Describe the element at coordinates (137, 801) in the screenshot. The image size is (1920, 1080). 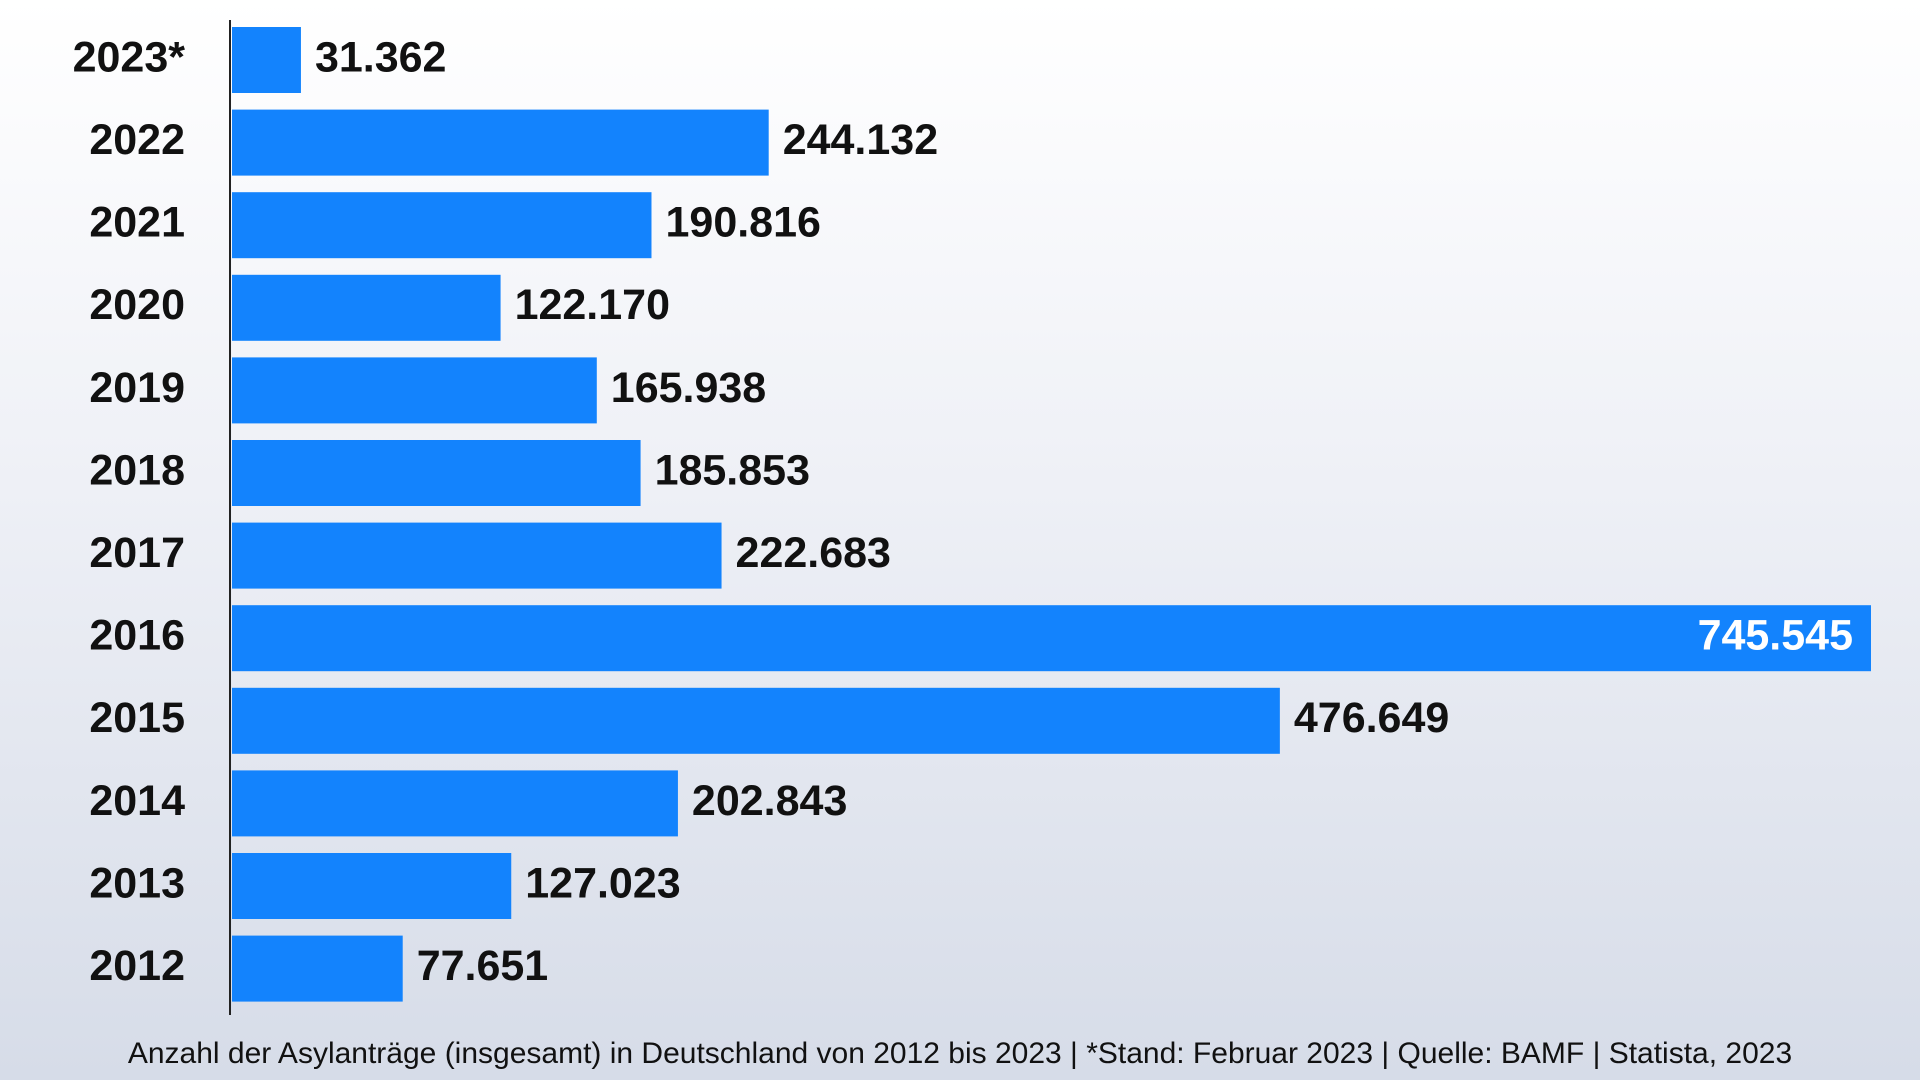
I see `y-tick-label: 2014` at that location.